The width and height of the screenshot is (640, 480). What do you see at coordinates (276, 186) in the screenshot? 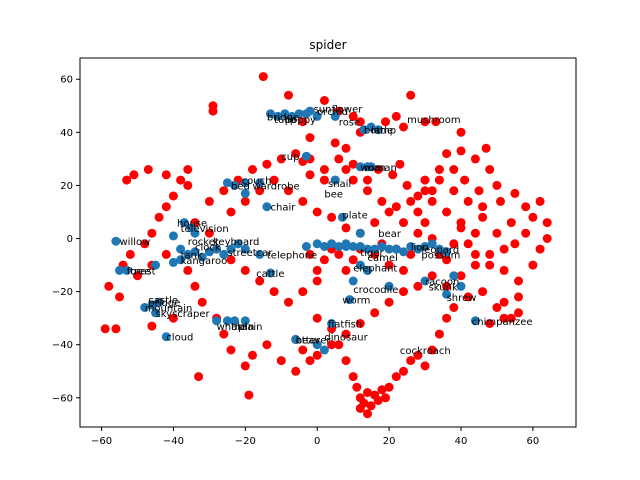
I see `point-label: wardrobe` at bounding box center [276, 186].